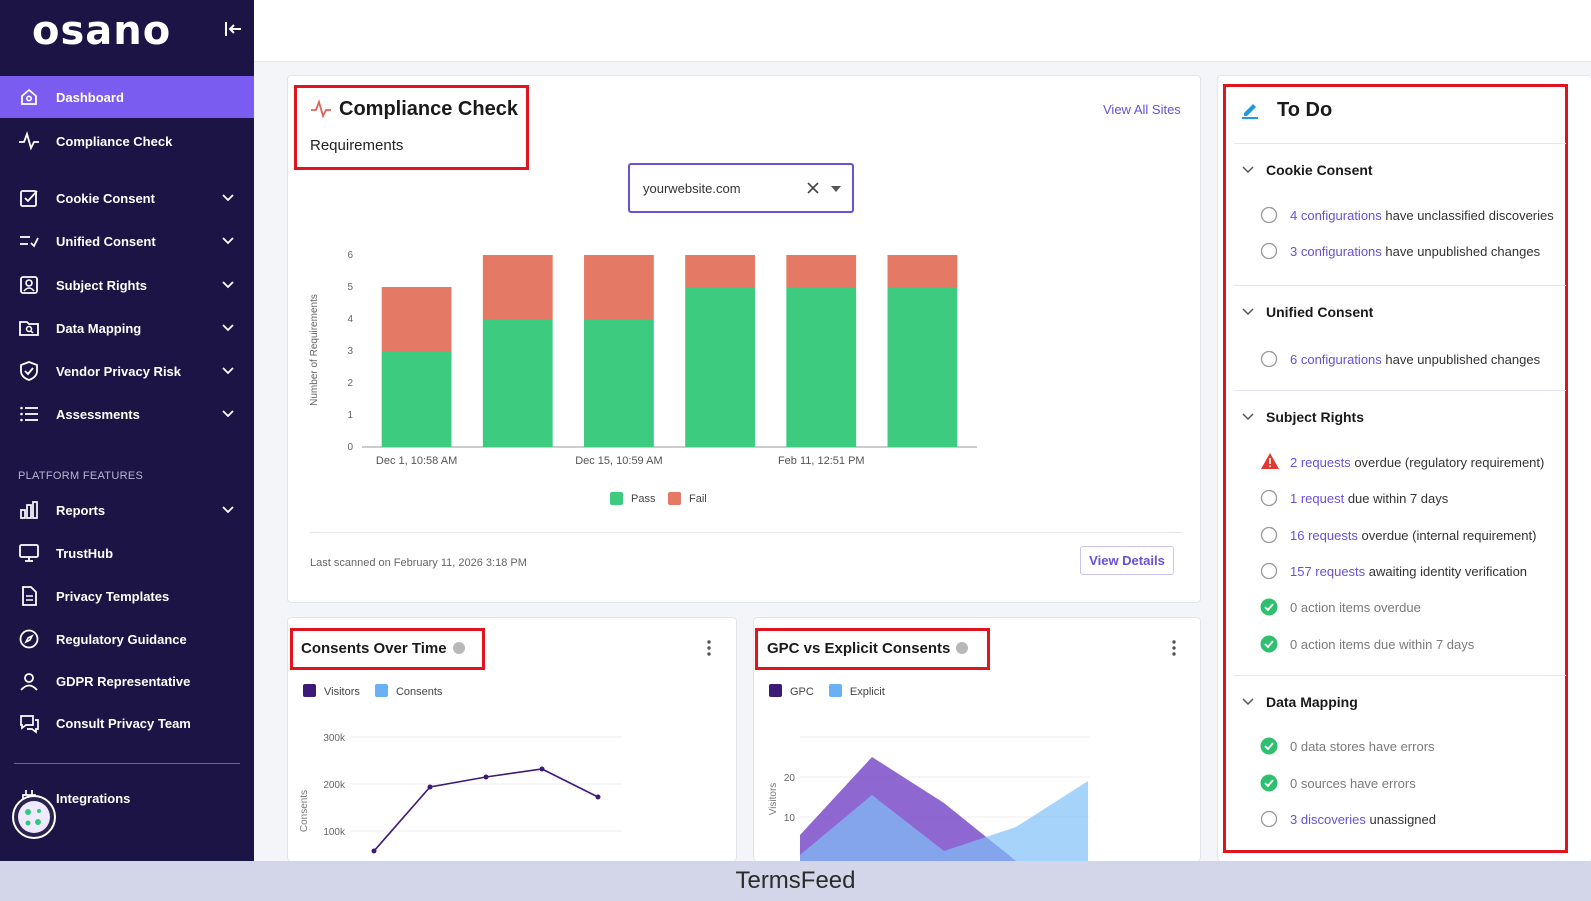 This screenshot has width=1591, height=901. What do you see at coordinates (1369, 498) in the screenshot?
I see `todo-item: 1 request due within 7 days` at bounding box center [1369, 498].